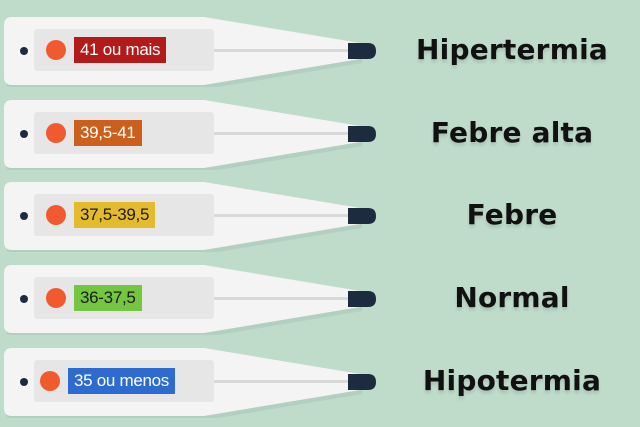 The width and height of the screenshot is (640, 427). I want to click on temperature-range-badge: 37,5-39,5, so click(115, 215).